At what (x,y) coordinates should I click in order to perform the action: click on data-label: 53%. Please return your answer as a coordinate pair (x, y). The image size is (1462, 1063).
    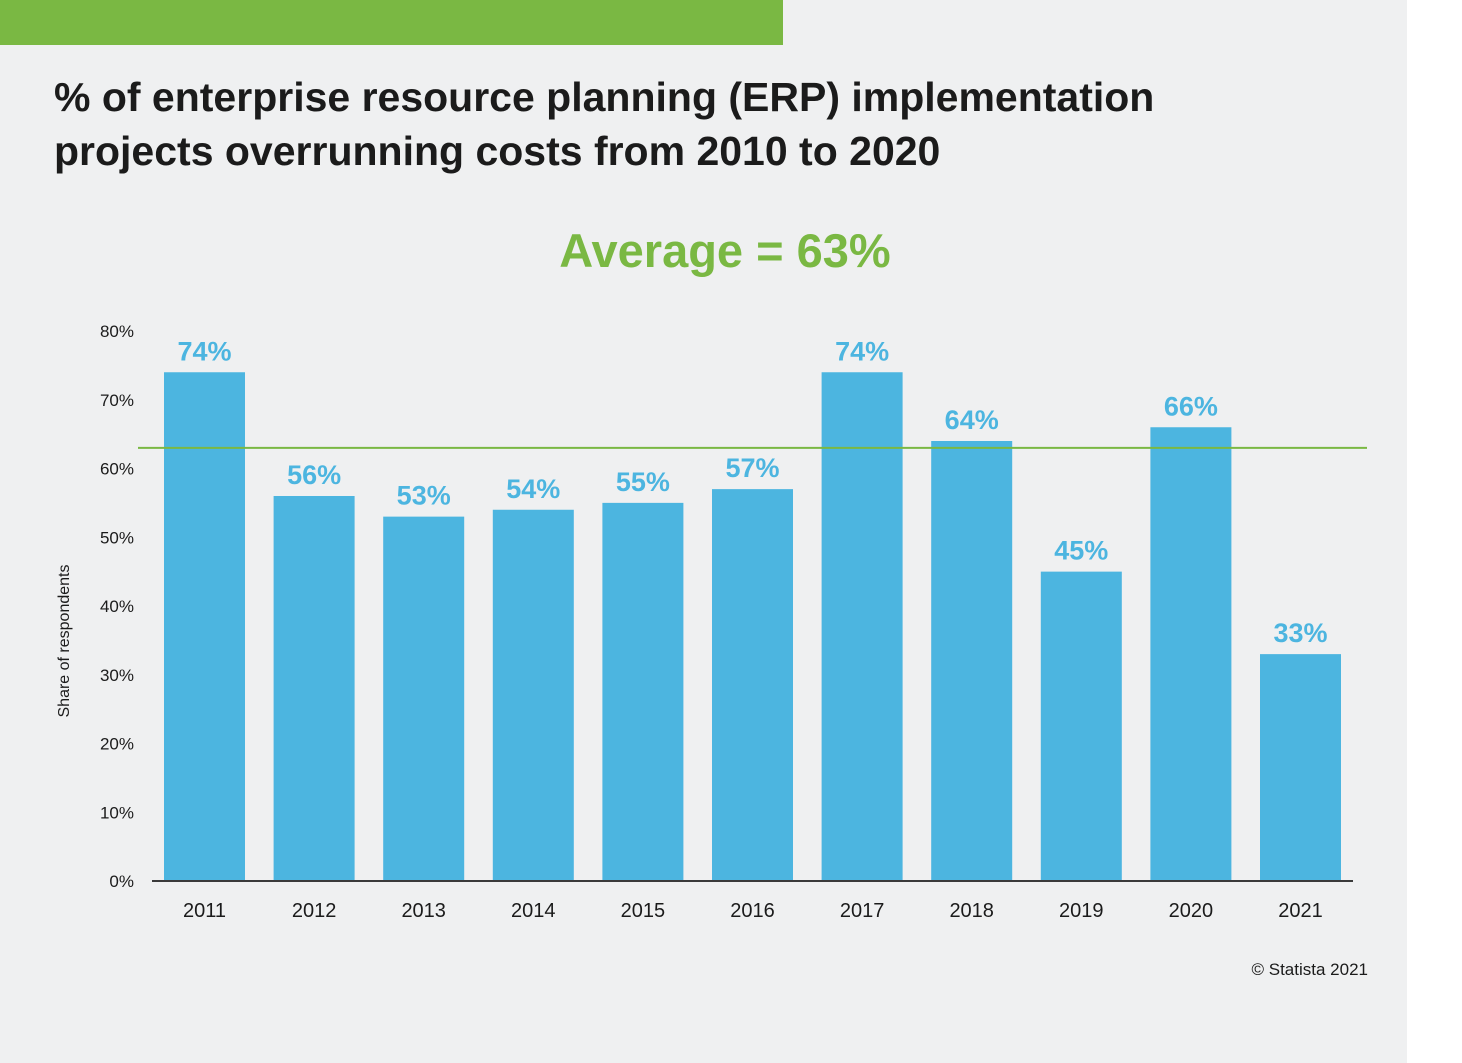
    Looking at the image, I should click on (424, 496).